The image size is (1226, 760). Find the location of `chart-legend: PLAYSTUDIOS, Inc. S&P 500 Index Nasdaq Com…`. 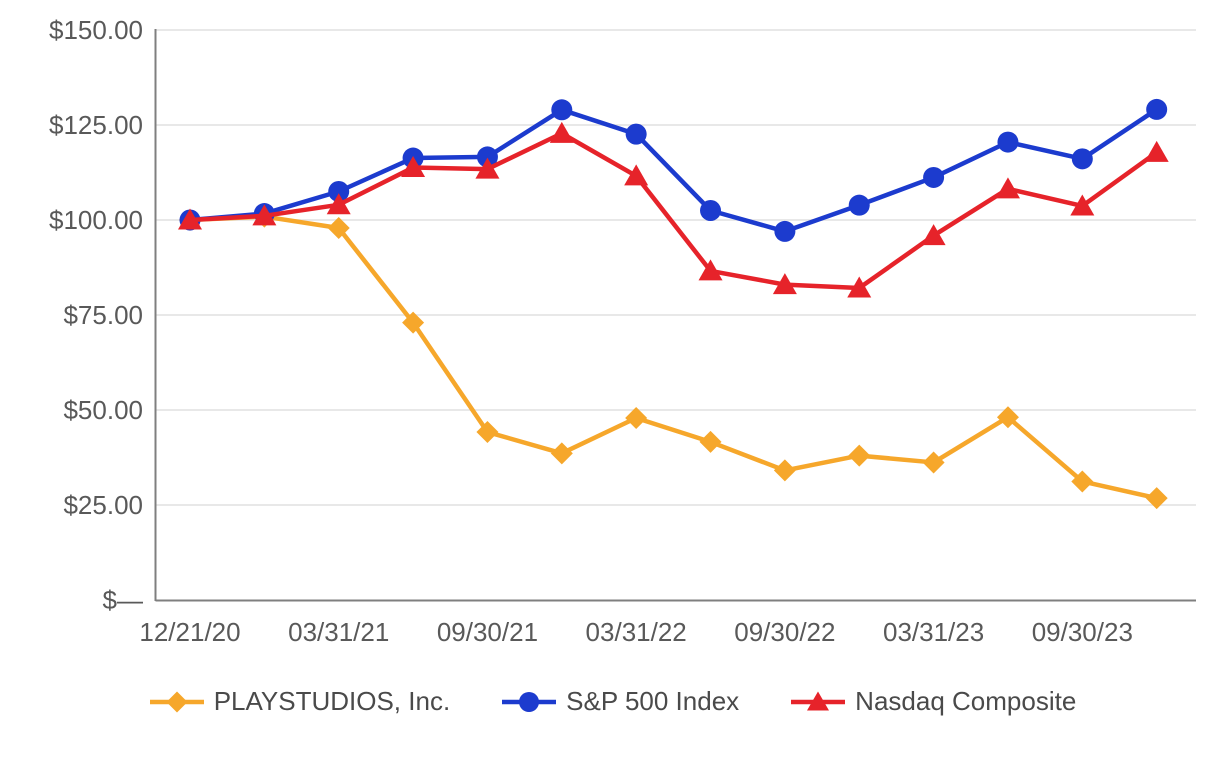

chart-legend: PLAYSTUDIOS, Inc. S&P 500 Index Nasdaq Com… is located at coordinates (613, 701).